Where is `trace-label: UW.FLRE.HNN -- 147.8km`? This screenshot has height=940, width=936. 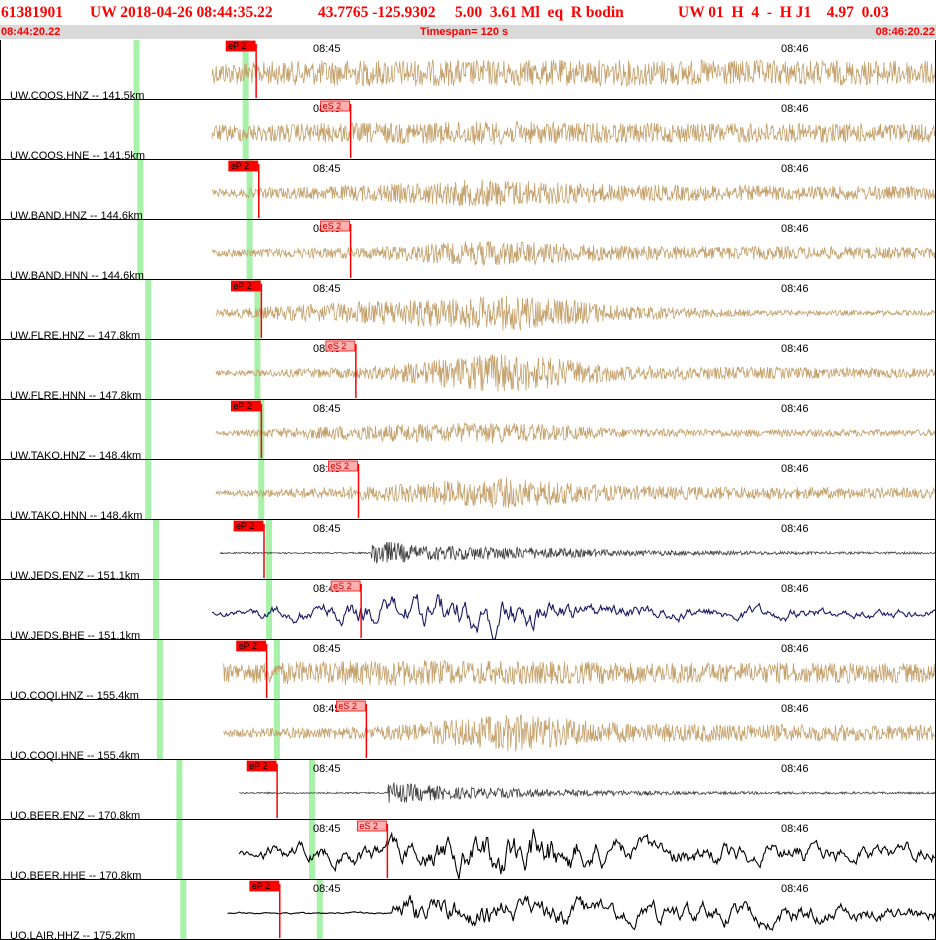
trace-label: UW.FLRE.HNN -- 147.8km is located at coordinates (75, 396).